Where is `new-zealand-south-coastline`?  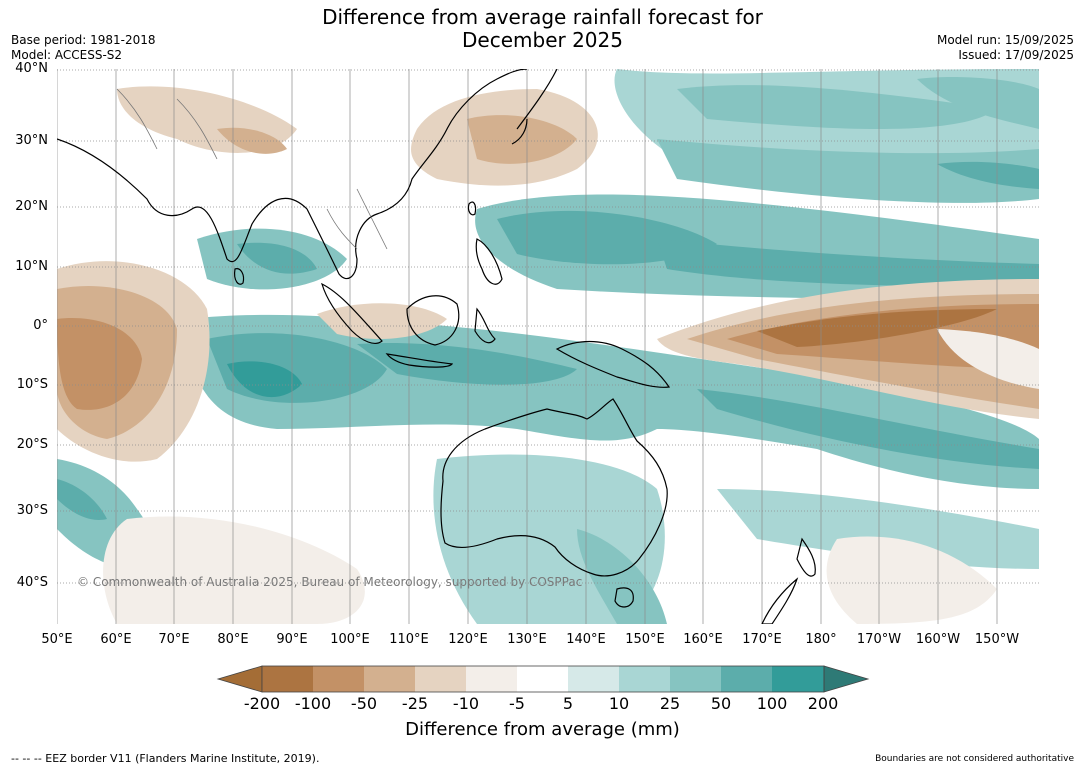
new-zealand-south-coastline is located at coordinates (780, 600).